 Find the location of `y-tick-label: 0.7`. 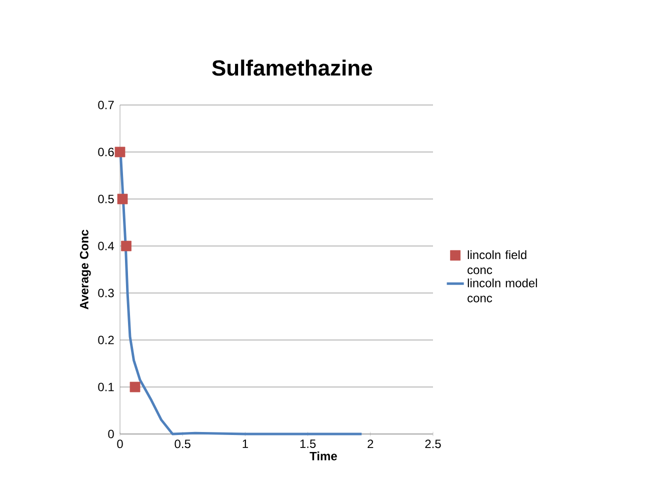

y-tick-label: 0.7 is located at coordinates (106, 105).